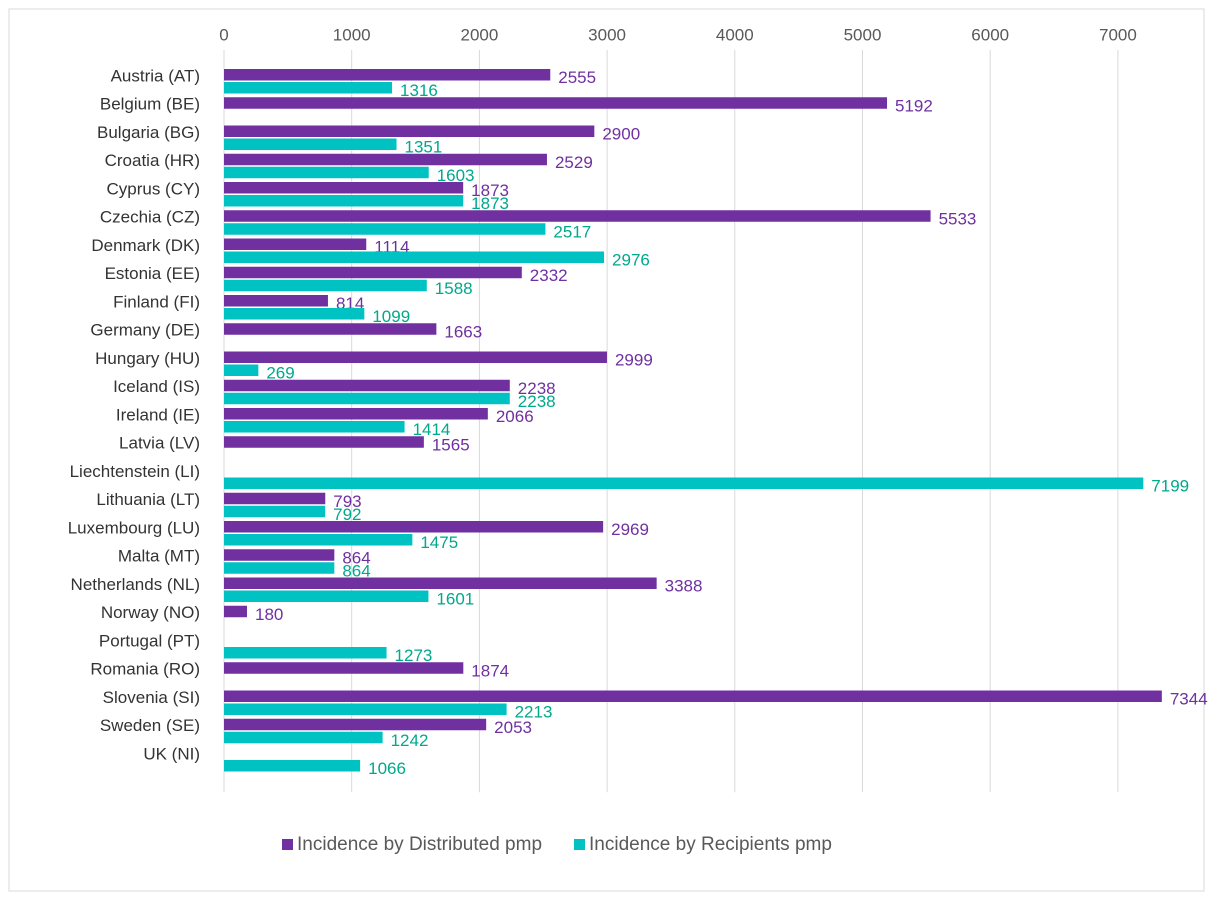 The width and height of the screenshot is (1213, 901). What do you see at coordinates (455, 599) in the screenshot?
I see `data-label: 1601` at bounding box center [455, 599].